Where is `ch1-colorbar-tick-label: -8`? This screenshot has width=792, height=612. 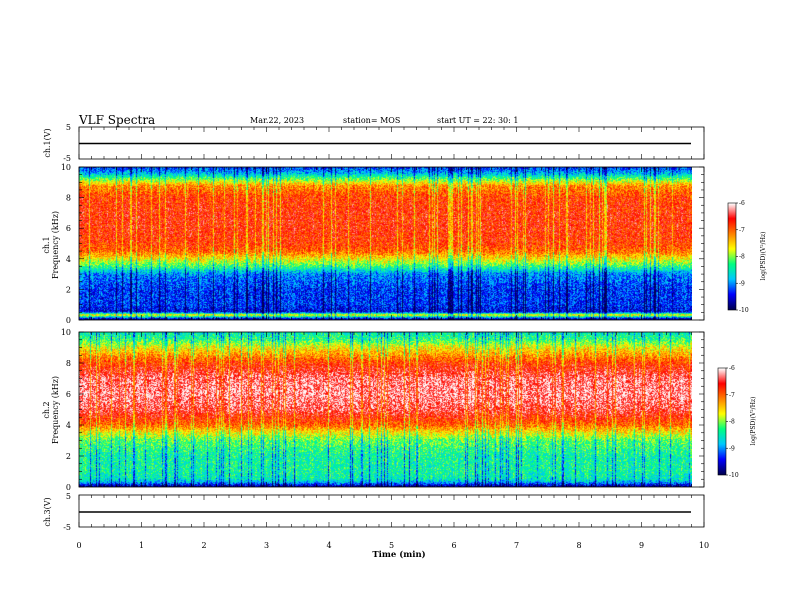
ch1-colorbar-tick-label: -8 is located at coordinates (742, 257).